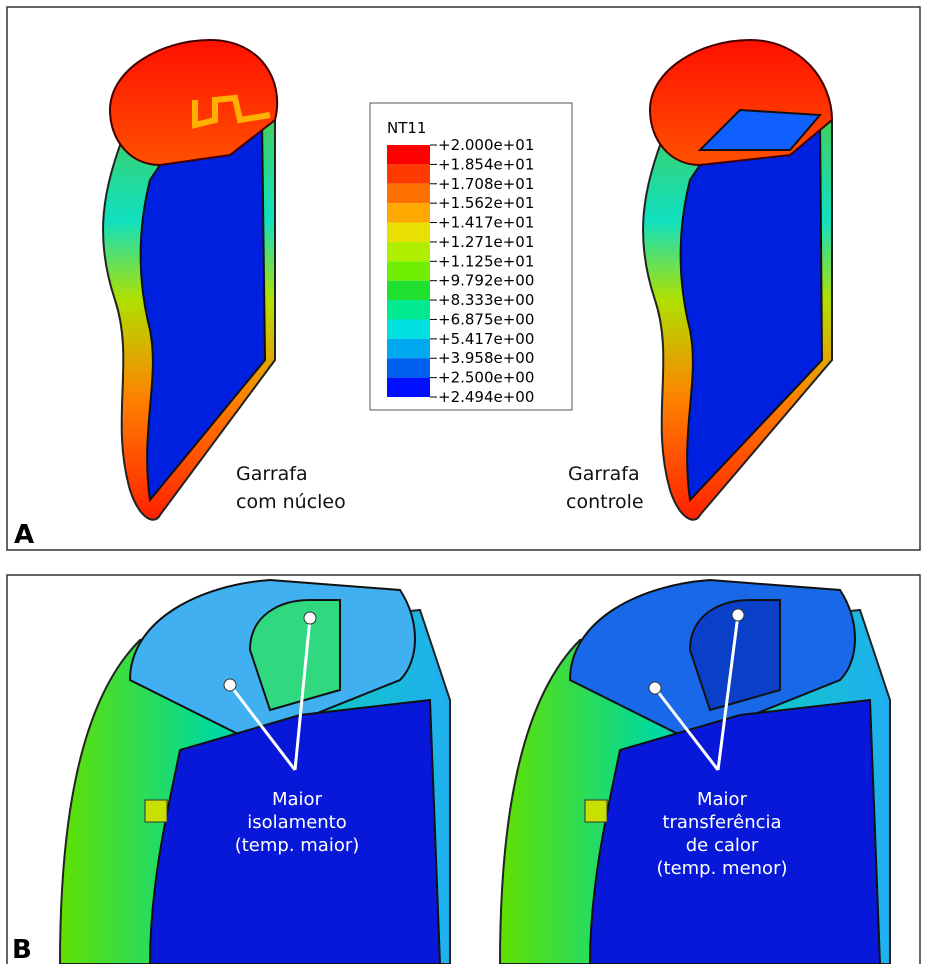 This screenshot has width=927, height=964. Describe the element at coordinates (22, 949) in the screenshot. I see `panel-label: B` at that location.